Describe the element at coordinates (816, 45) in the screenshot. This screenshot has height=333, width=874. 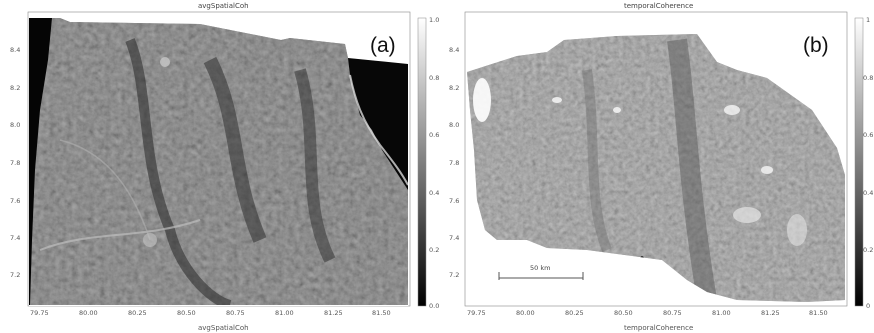
I see `panel-b-label: (b)` at that location.